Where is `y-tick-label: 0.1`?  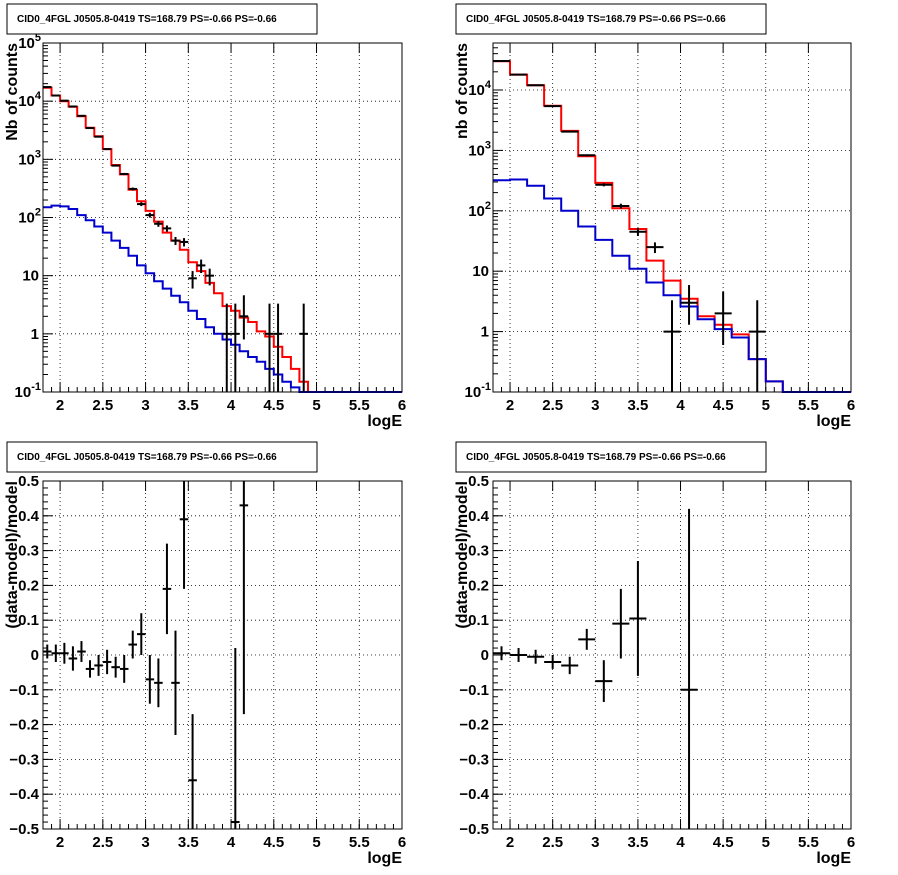
y-tick-label: 0.1 is located at coordinates (28, 620).